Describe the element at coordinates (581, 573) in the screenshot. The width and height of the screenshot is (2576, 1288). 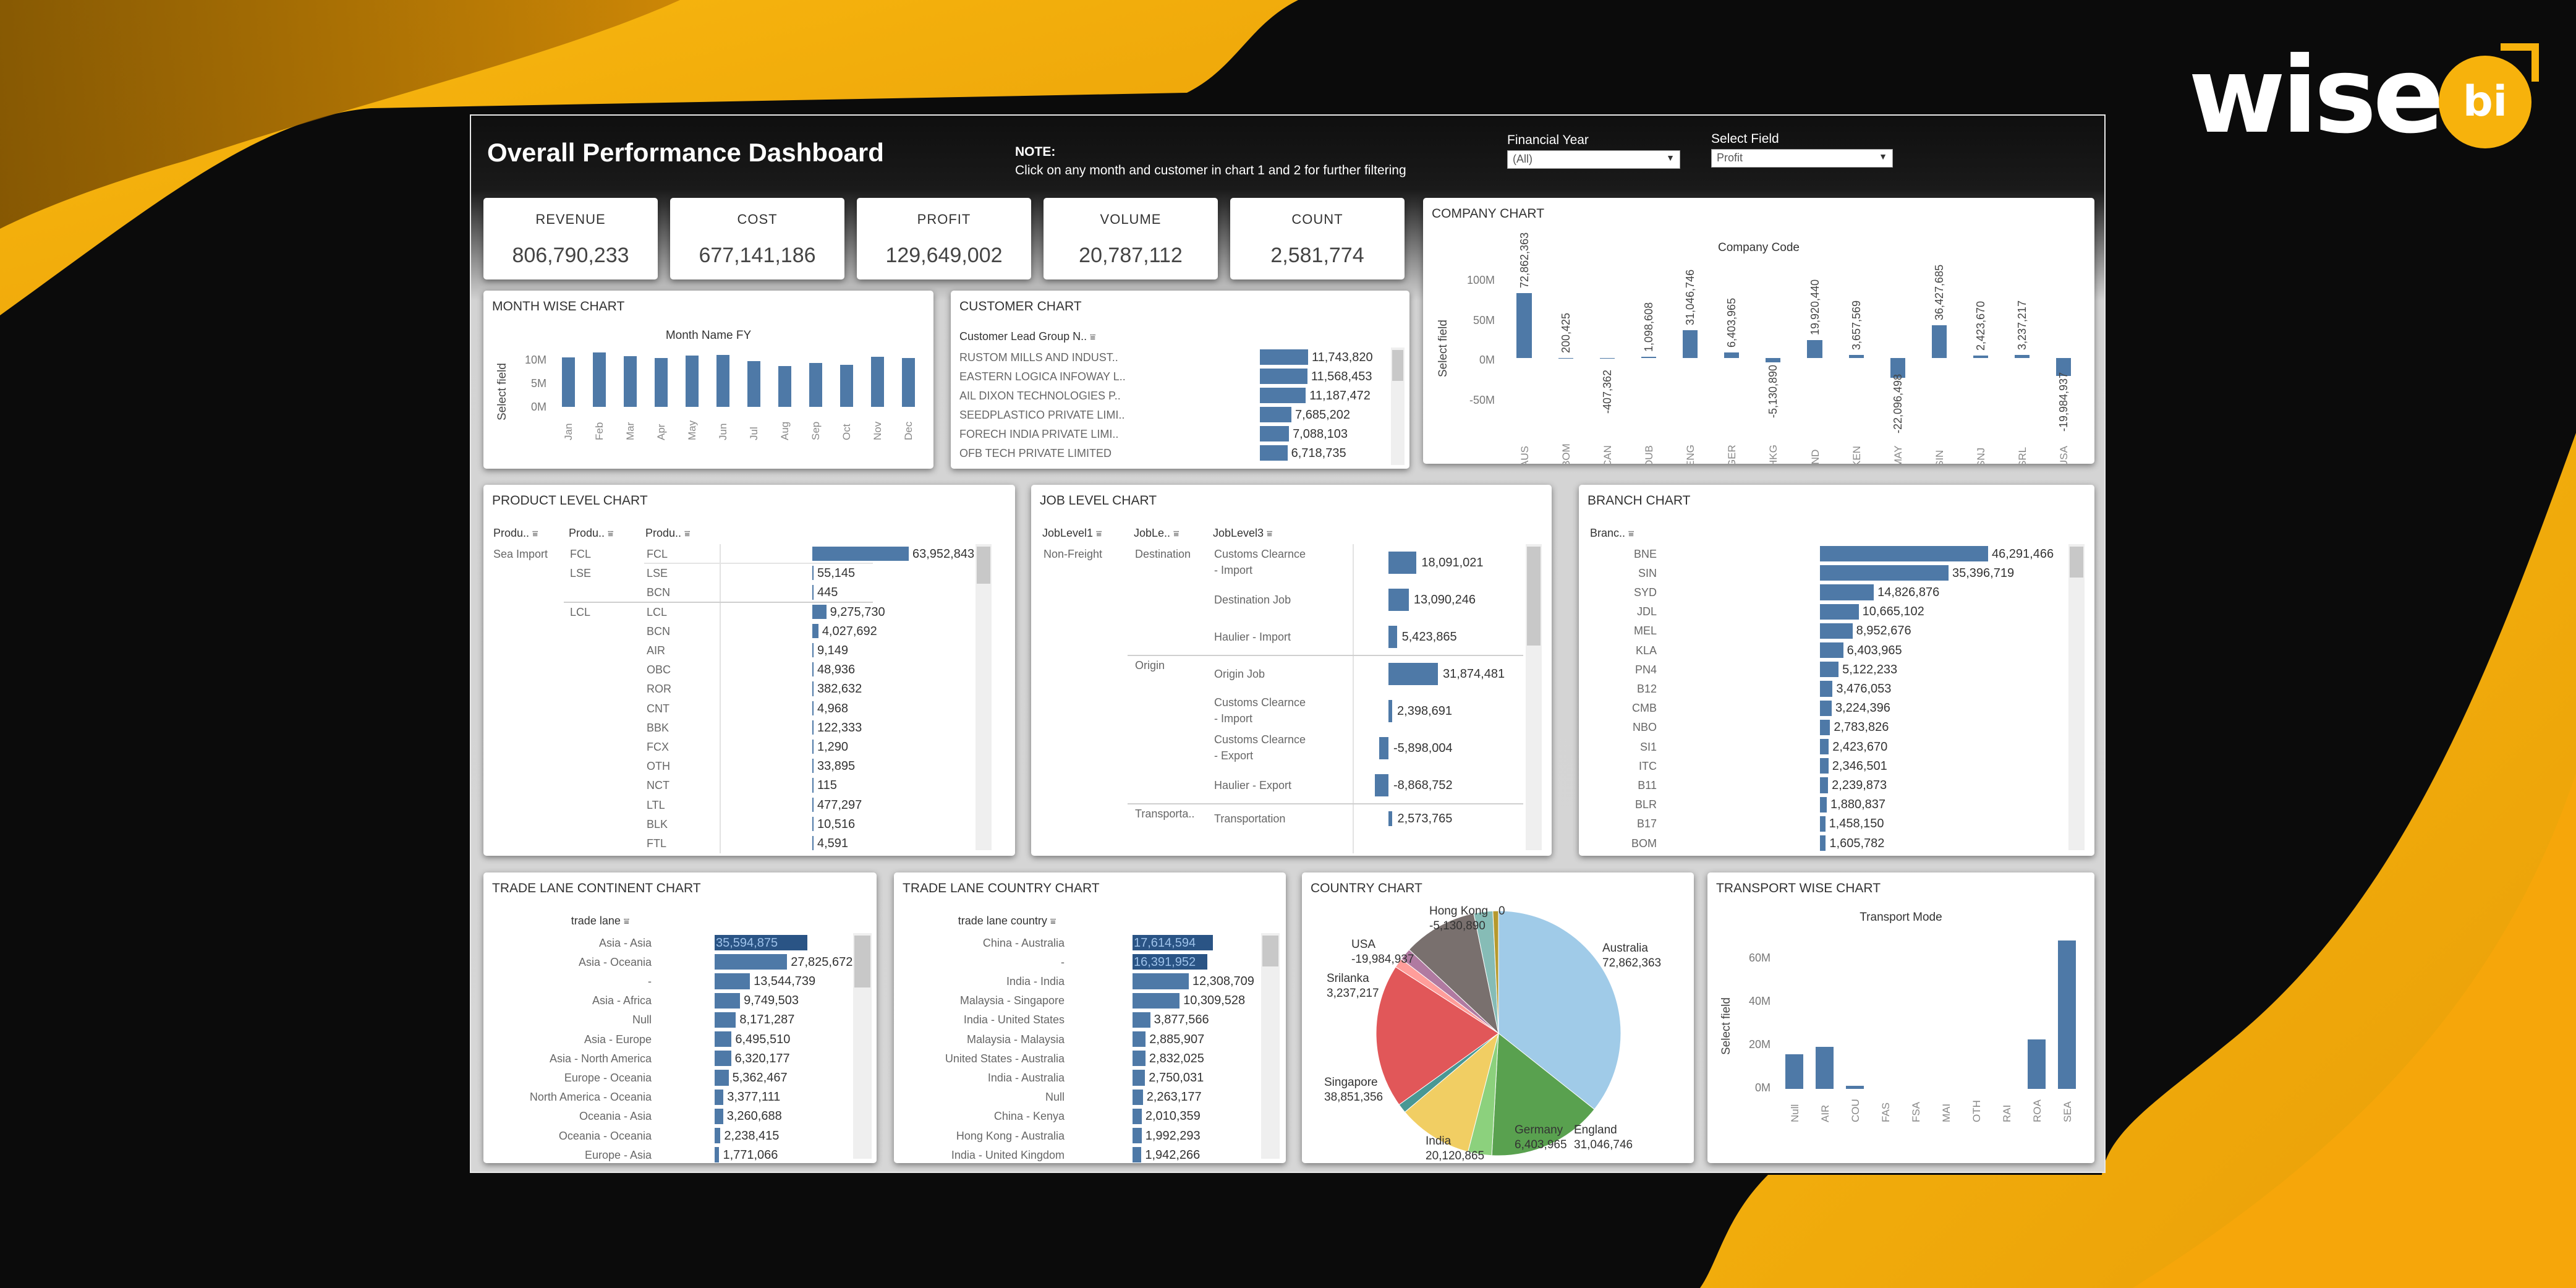
I see `product-level2: LSE` at that location.